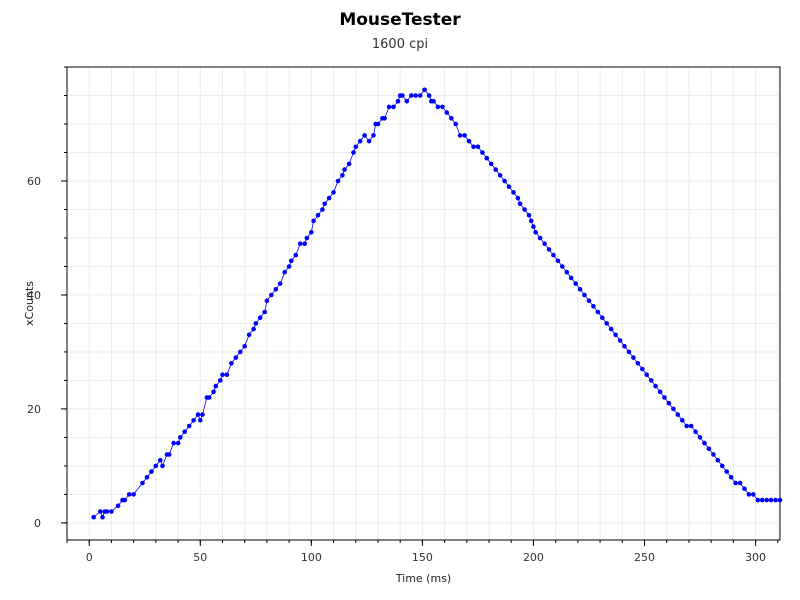 The width and height of the screenshot is (800, 600). What do you see at coordinates (644, 557) in the screenshot?
I see `x-tick-label: 250` at bounding box center [644, 557].